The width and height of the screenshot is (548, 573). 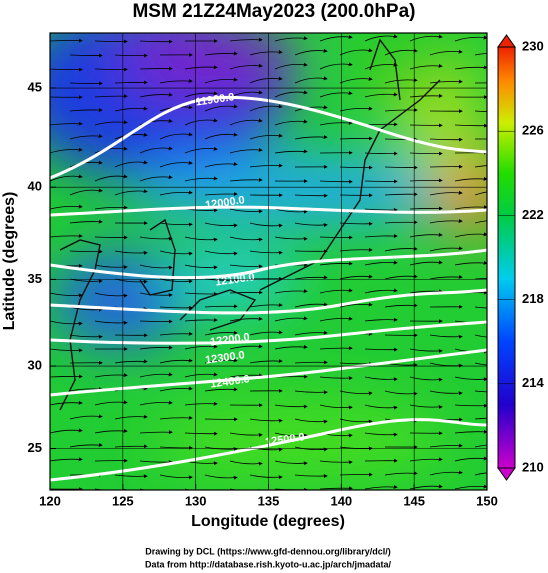 I want to click on y-tick-label: 35, so click(x=35, y=278).